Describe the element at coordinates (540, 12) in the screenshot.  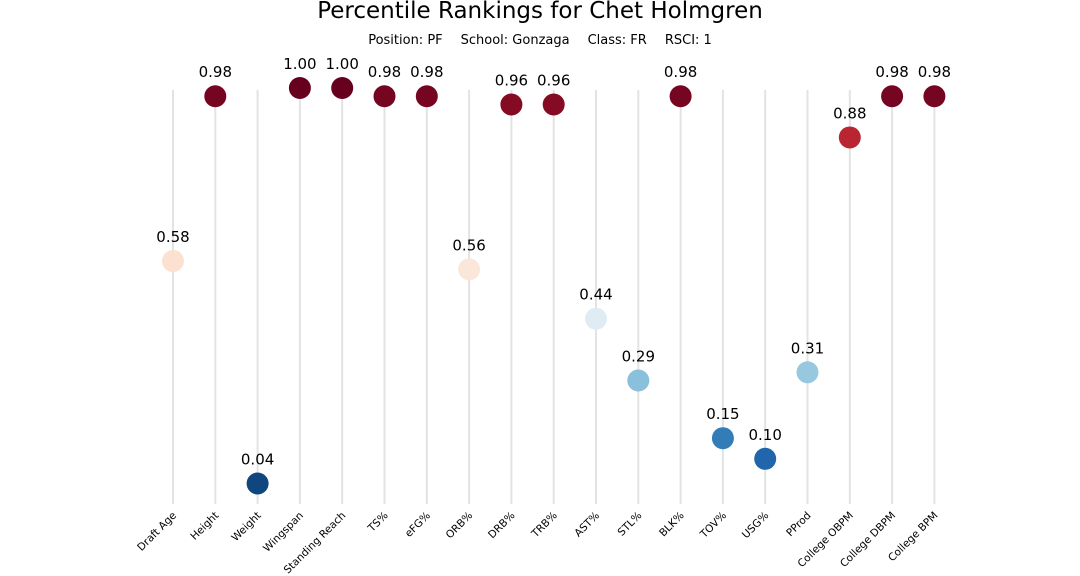
I see `chart-title: Percentile Rankings for Chet Holmgren` at that location.